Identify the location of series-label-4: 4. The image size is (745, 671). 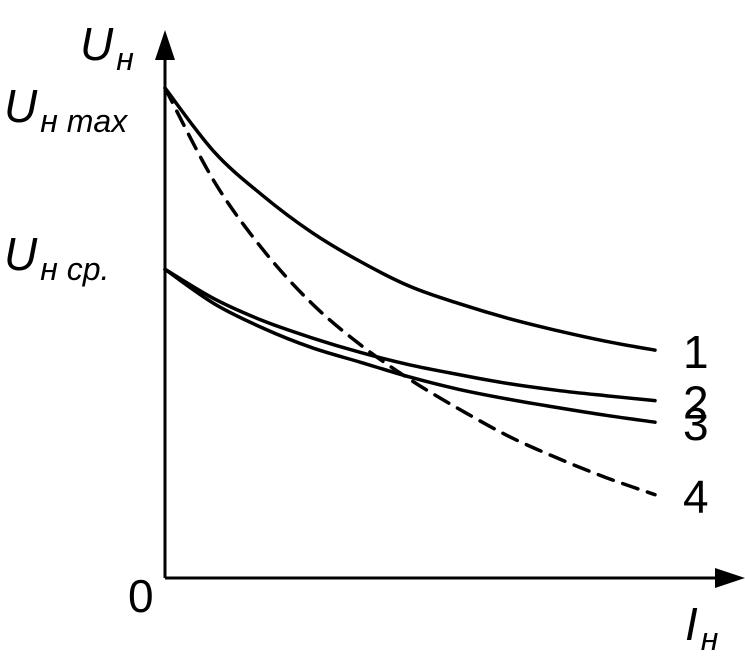
(696, 497).